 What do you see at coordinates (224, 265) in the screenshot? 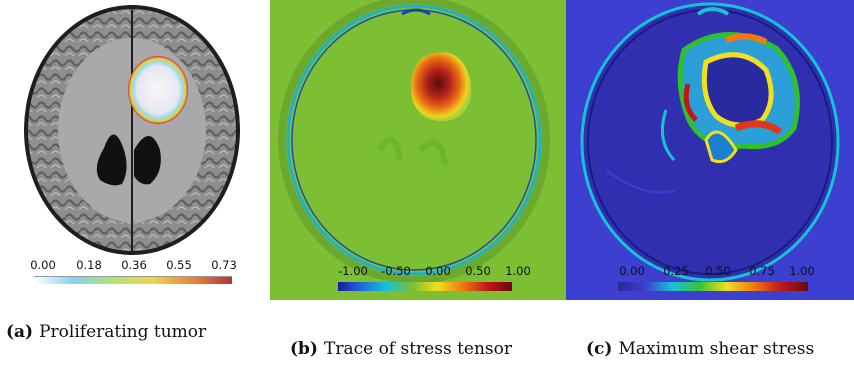
I see `tick-label: 0.73` at bounding box center [224, 265].